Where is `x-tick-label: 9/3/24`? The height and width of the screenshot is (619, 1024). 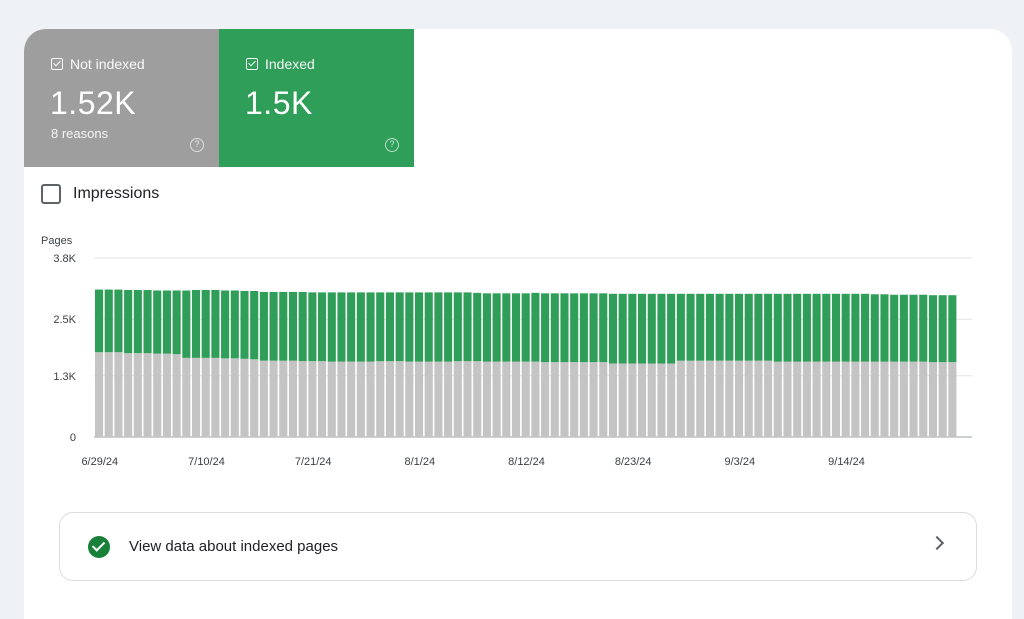 x-tick-label: 9/3/24 is located at coordinates (740, 462).